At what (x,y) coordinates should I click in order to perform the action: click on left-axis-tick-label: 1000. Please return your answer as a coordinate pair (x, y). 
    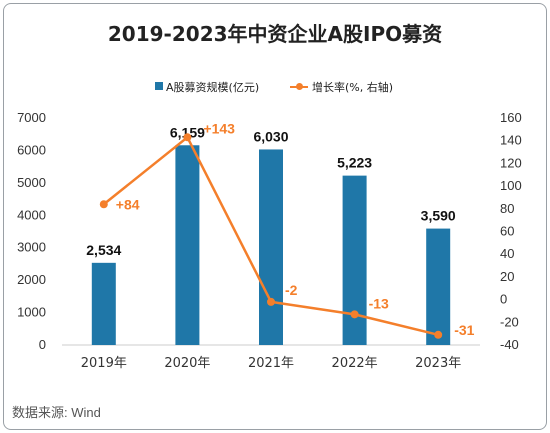
    Looking at the image, I should click on (31, 312).